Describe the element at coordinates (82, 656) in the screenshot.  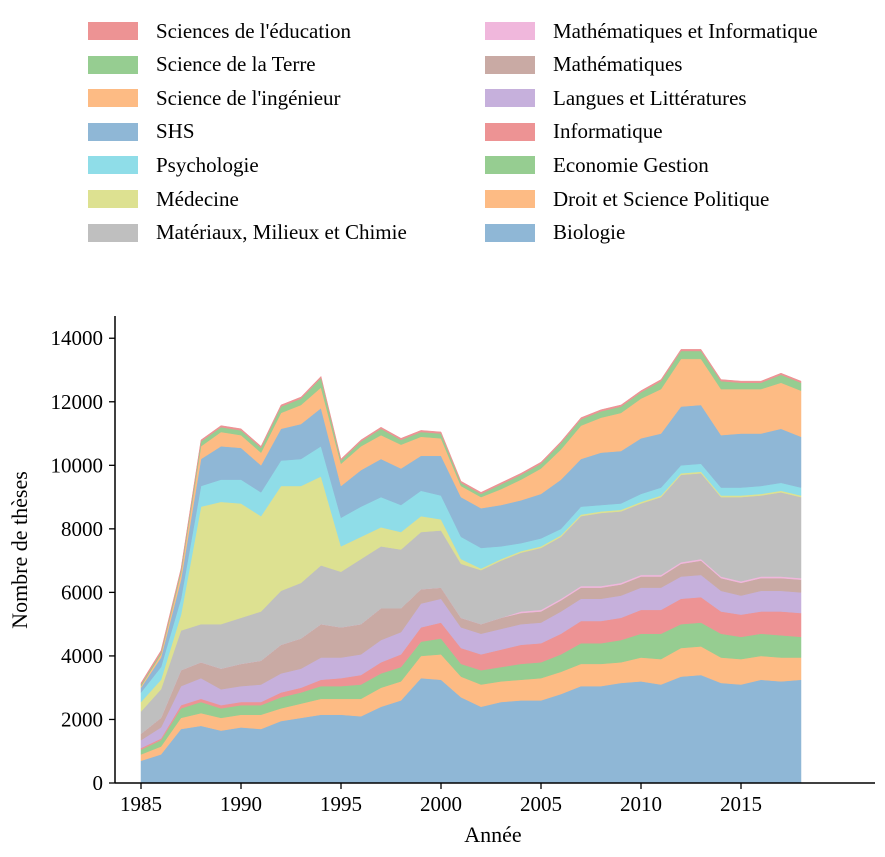
I see `y-tick-label: 4000` at that location.